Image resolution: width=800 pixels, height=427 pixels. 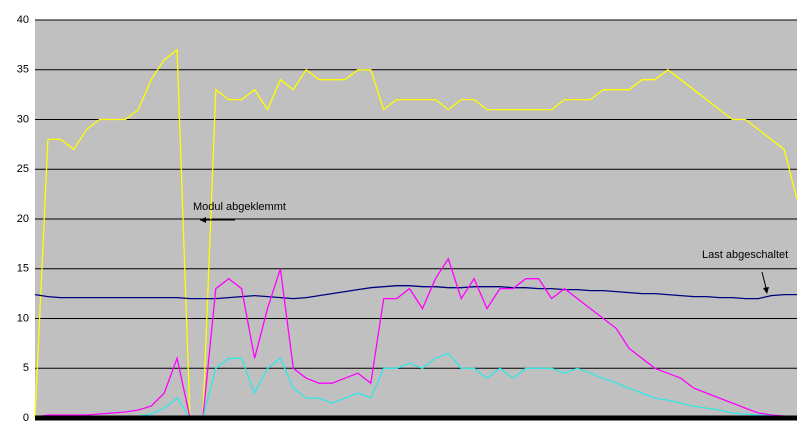 I want to click on y-tick-label: 10, so click(x=23, y=318).